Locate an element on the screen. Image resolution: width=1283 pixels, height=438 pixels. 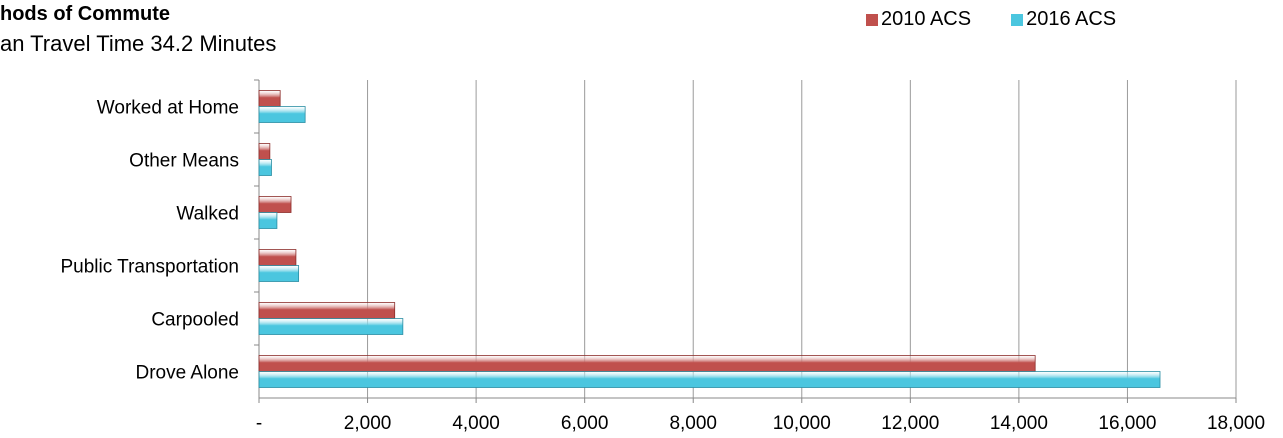
legend-item-2016: 2016 ACS is located at coordinates (1063, 19).